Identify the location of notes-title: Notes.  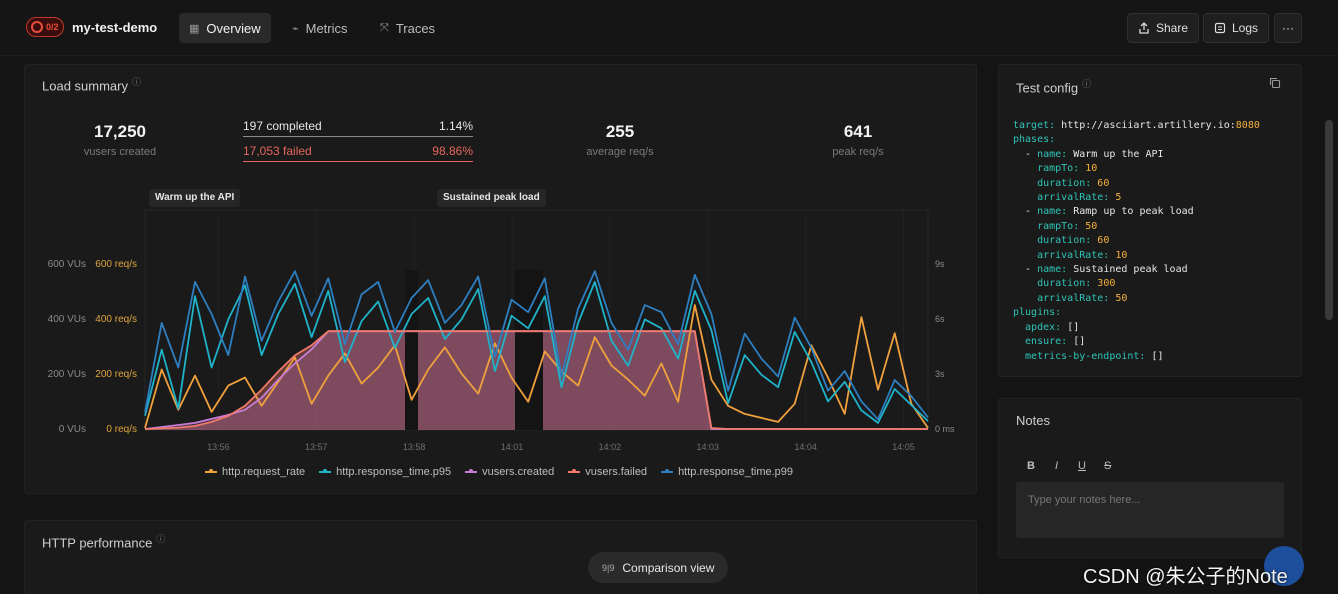
(1033, 420).